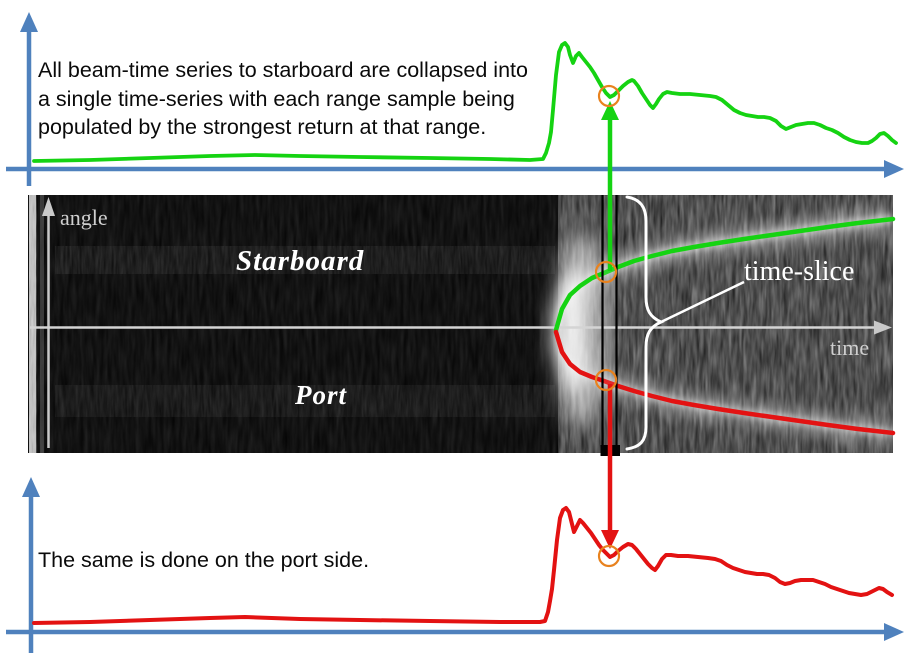 The height and width of the screenshot is (660, 917). I want to click on green-up-arrowhead-icon, so click(610, 110).